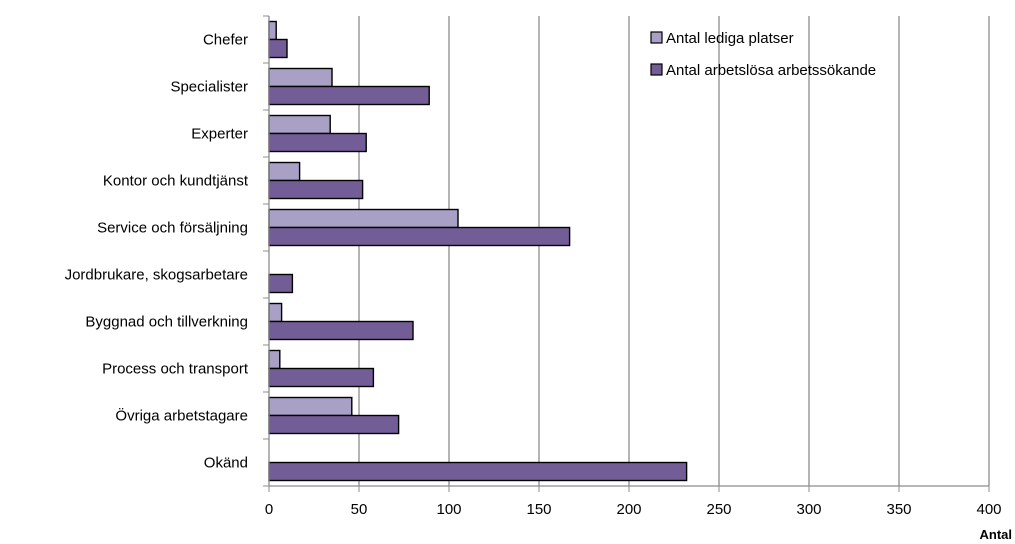  I want to click on legend-label: Antal arbetslösa arbetssökande, so click(771, 70).